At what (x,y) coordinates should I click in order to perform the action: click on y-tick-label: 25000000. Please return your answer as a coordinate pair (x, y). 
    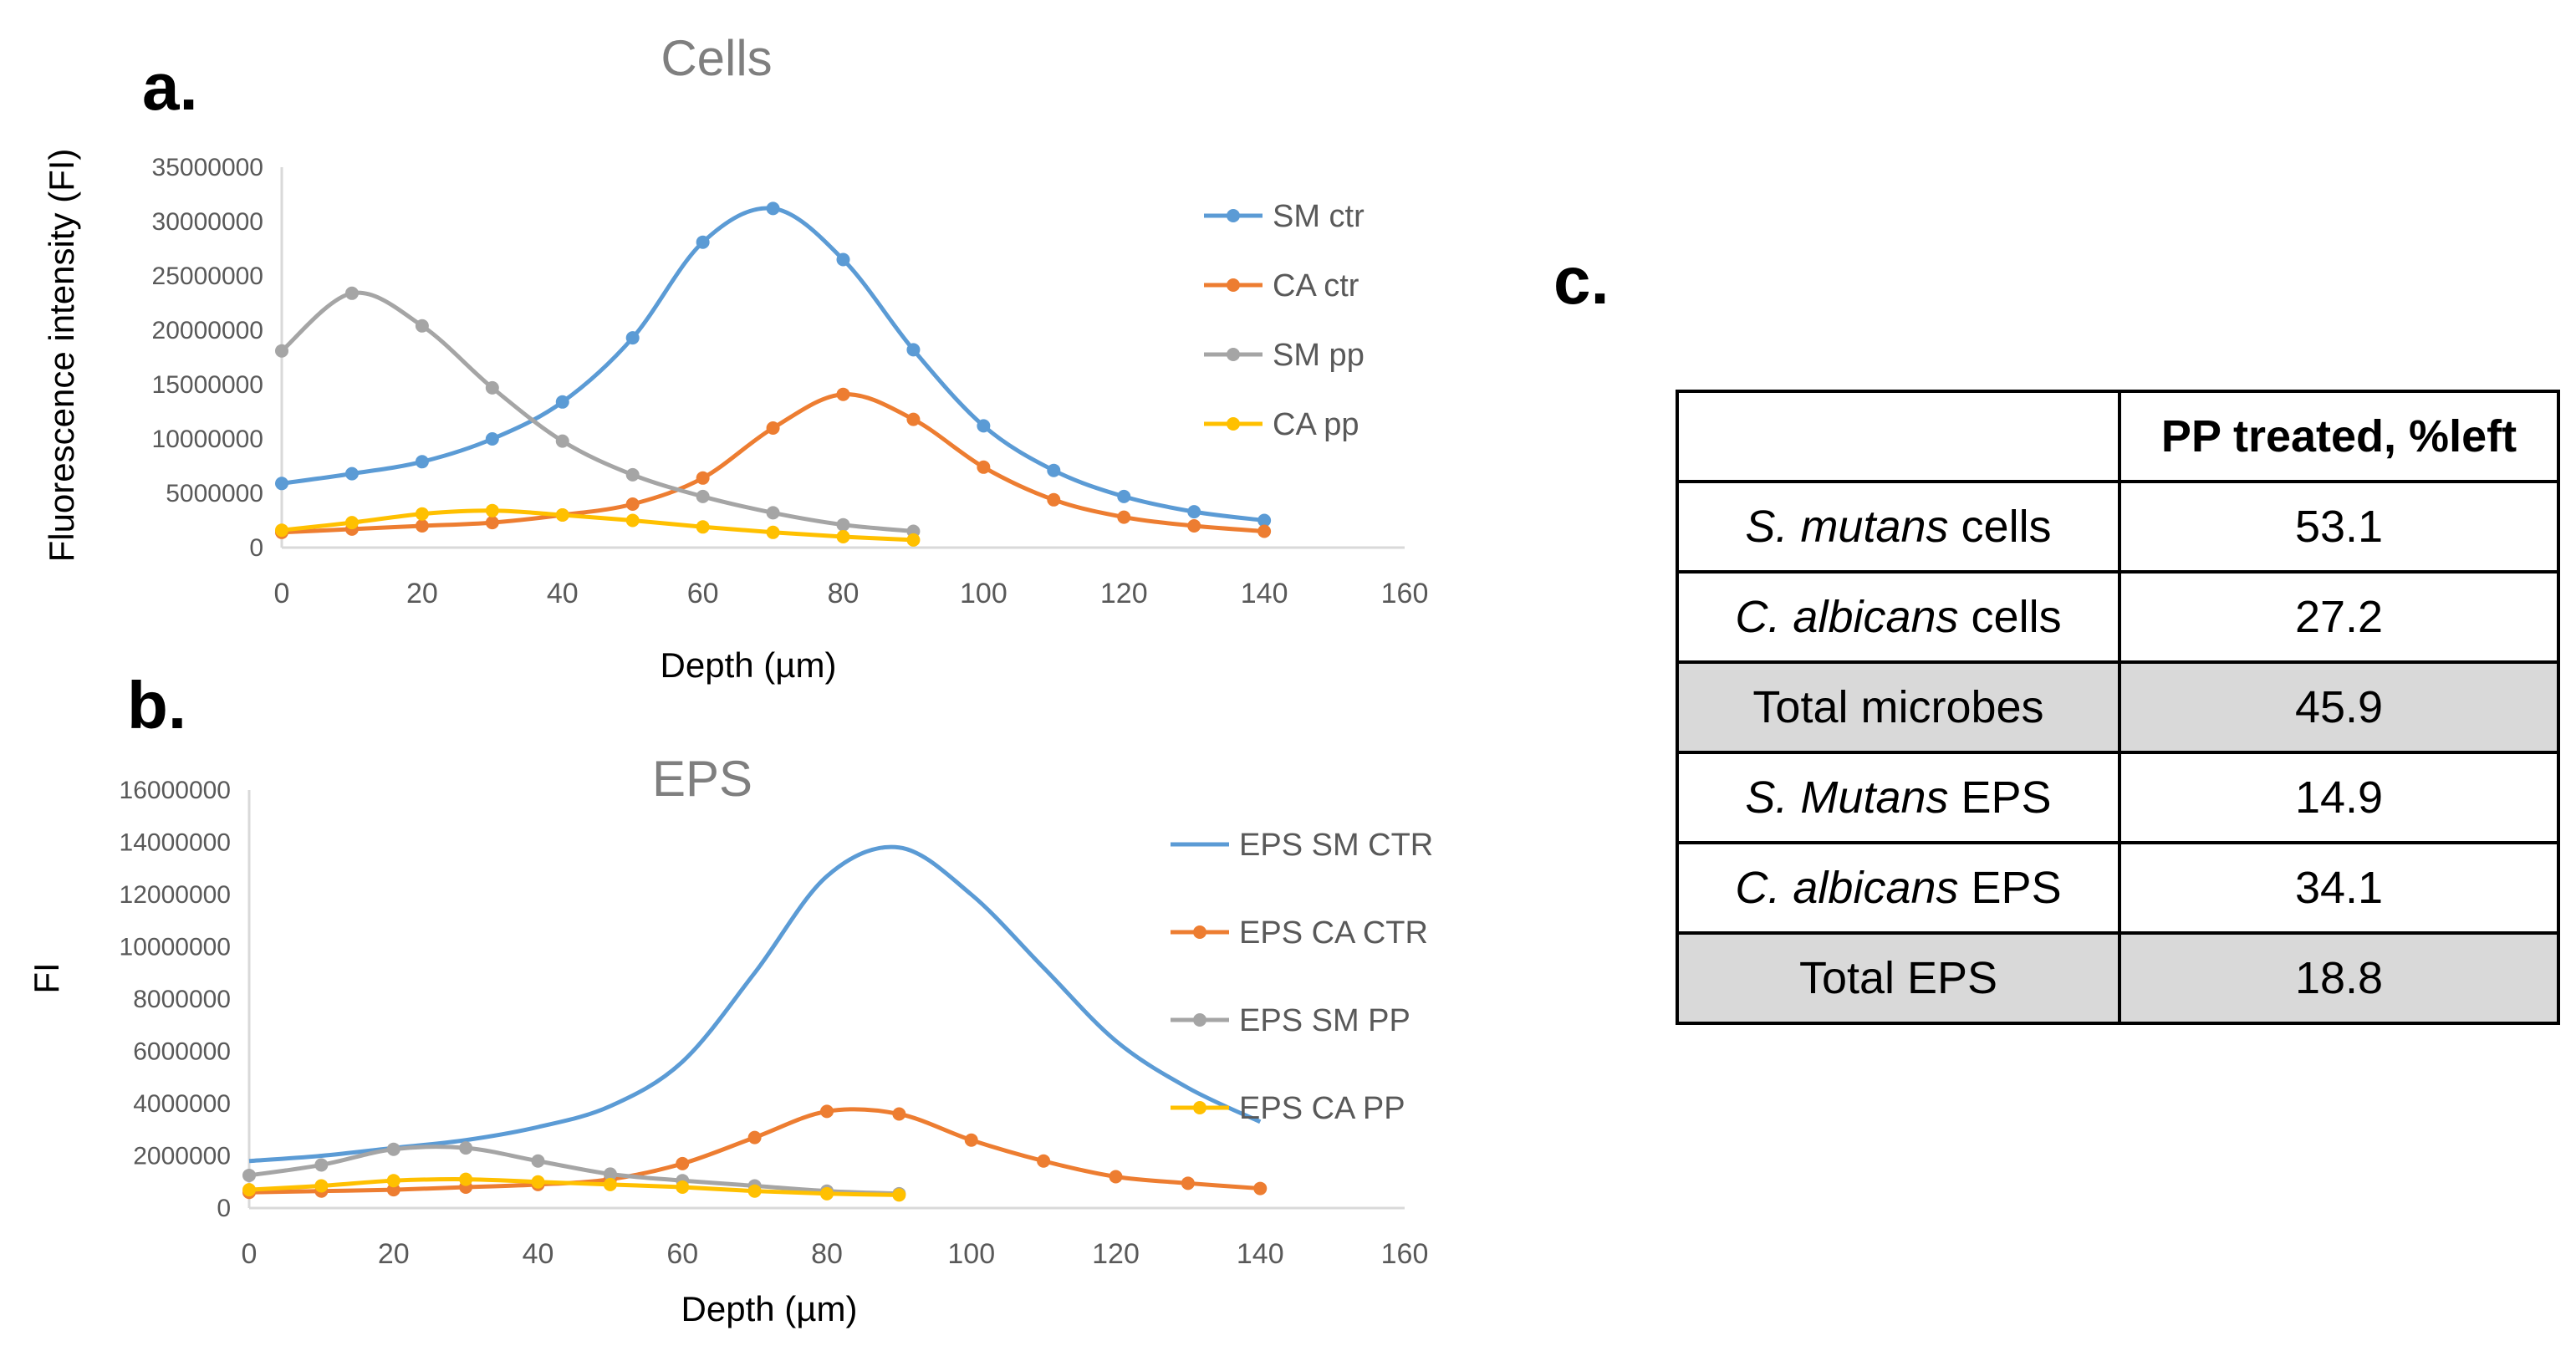
    Looking at the image, I should click on (207, 276).